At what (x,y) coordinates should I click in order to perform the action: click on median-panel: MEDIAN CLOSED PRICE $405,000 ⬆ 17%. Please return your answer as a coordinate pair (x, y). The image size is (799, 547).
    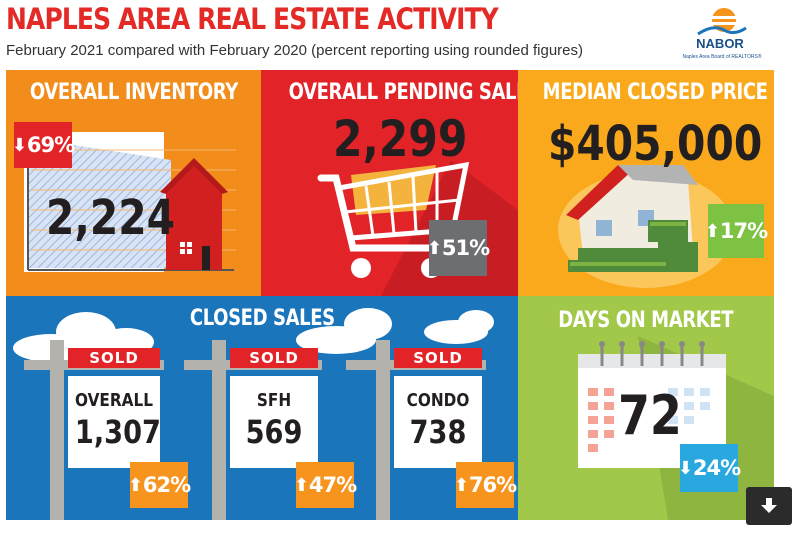
    Looking at the image, I should click on (646, 183).